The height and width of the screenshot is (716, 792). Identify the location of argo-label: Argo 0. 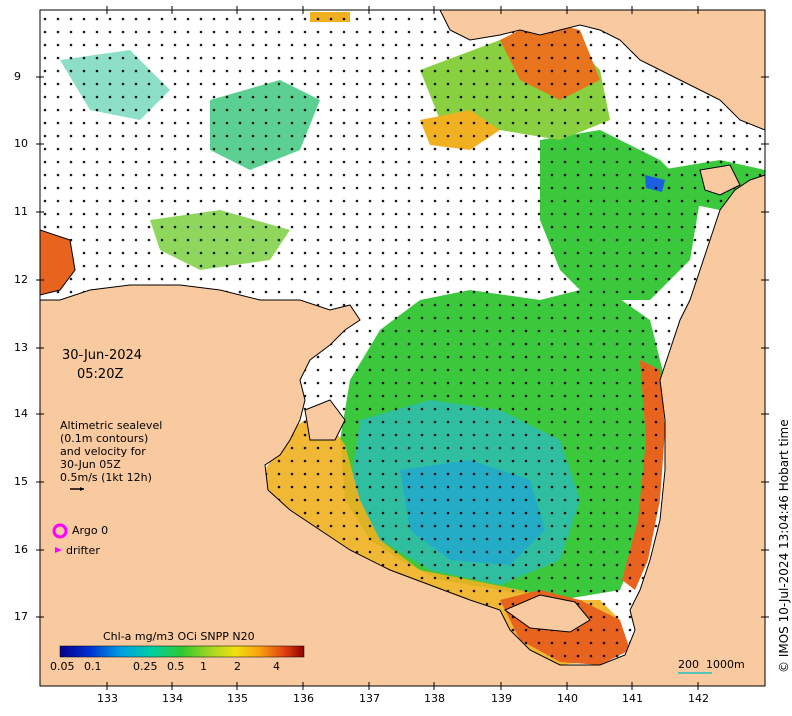
(90, 530).